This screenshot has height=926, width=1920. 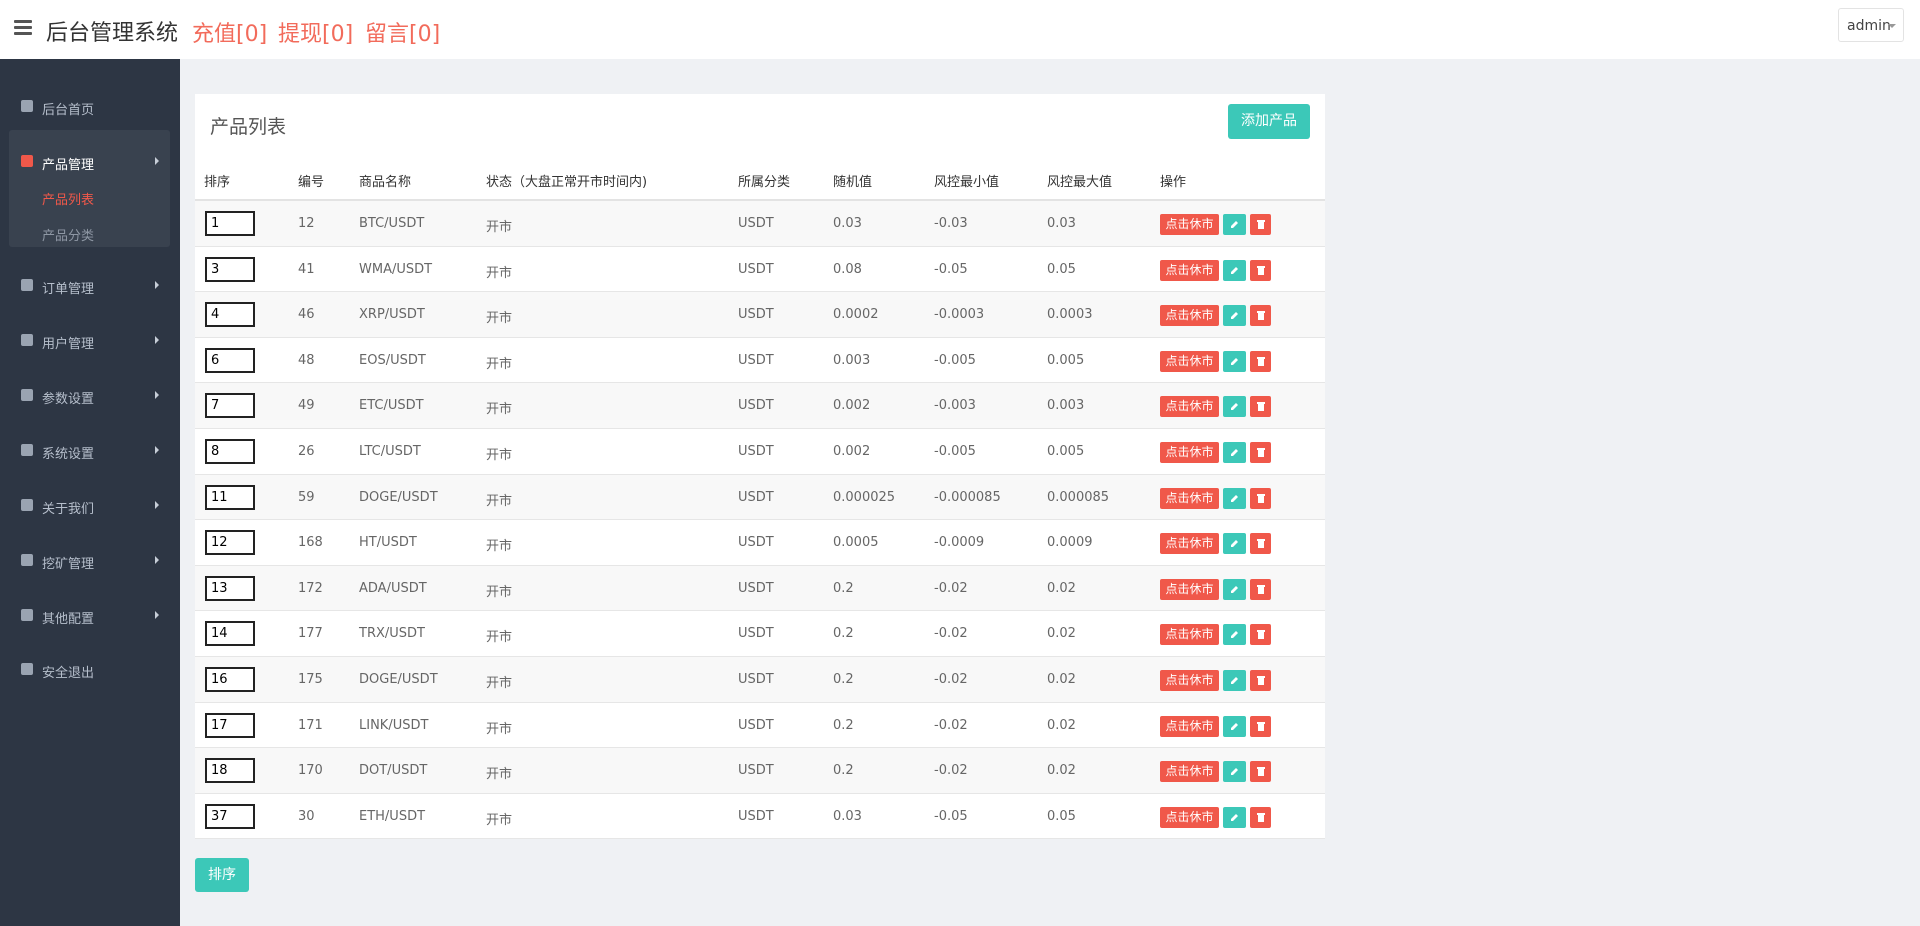 I want to click on menu-toggle, so click(x=23, y=28).